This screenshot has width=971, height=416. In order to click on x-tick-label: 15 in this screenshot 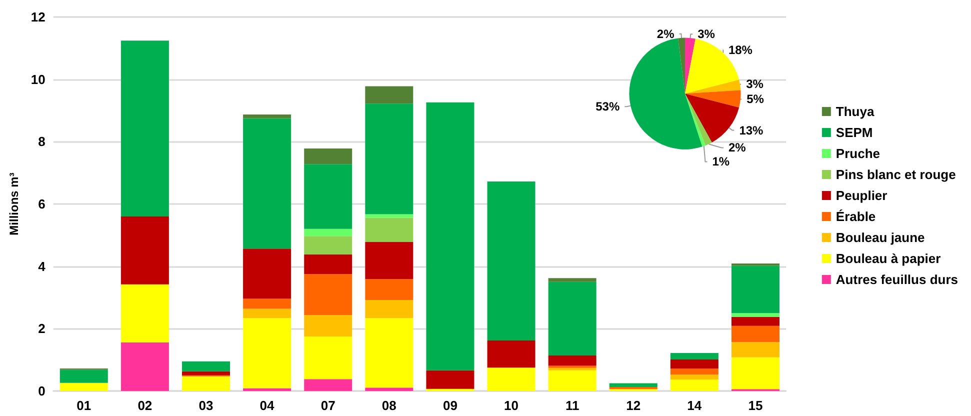, I will do `click(755, 405)`.